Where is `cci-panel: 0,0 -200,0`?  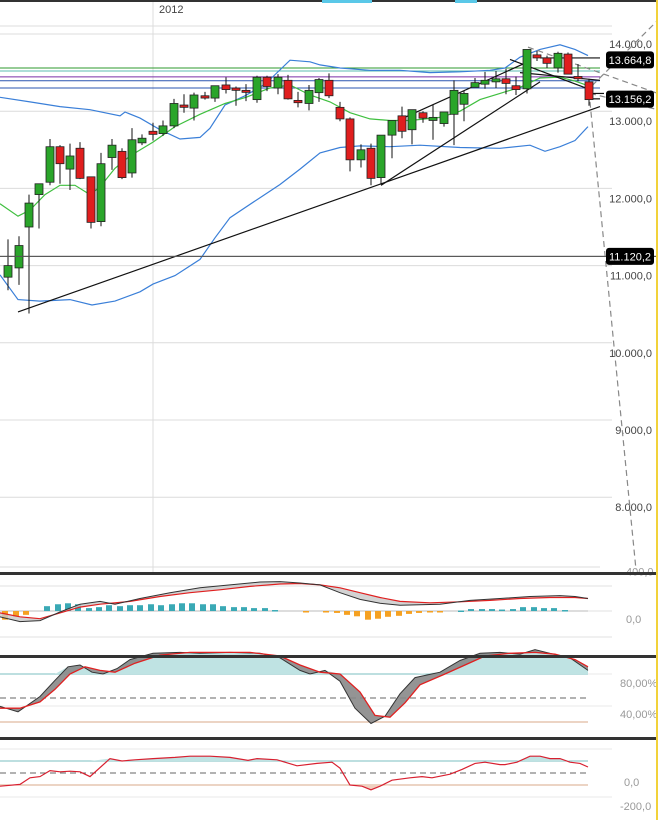
cci-panel: 0,0 -200,0 is located at coordinates (325, 780).